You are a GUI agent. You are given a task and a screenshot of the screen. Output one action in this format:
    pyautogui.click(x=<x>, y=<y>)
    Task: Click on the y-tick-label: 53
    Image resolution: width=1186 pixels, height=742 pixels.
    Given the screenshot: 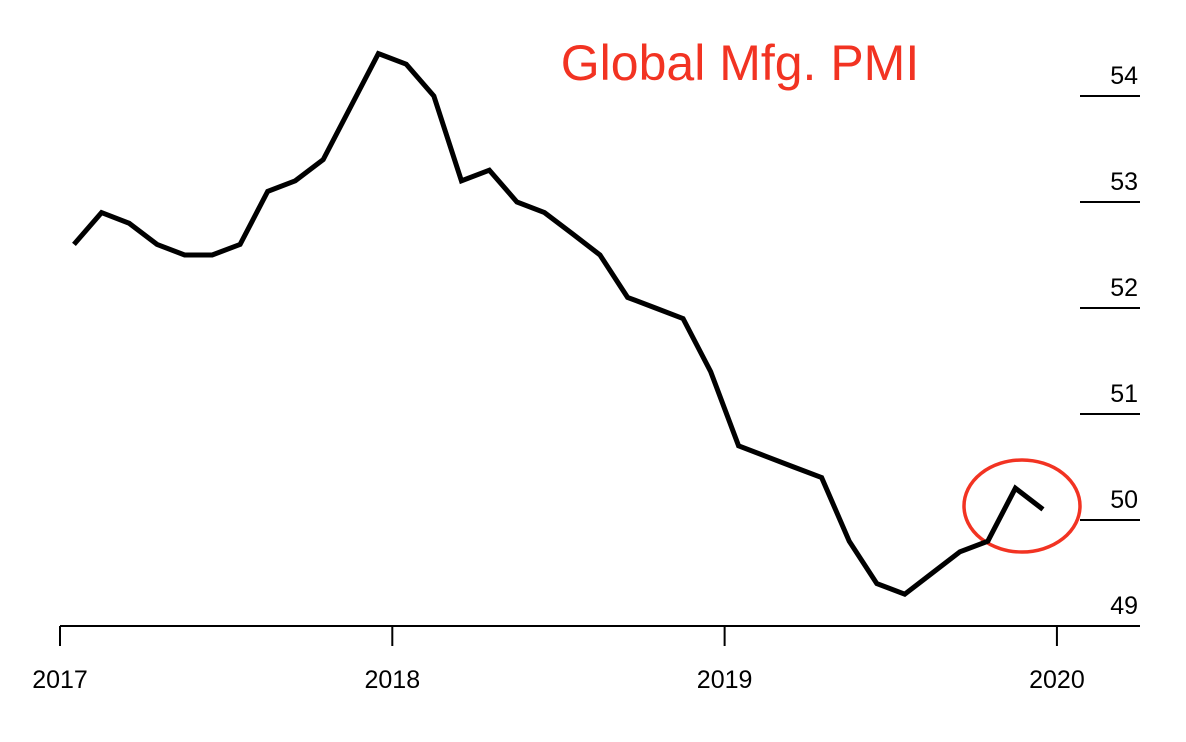 What is the action you would take?
    pyautogui.click(x=1124, y=182)
    